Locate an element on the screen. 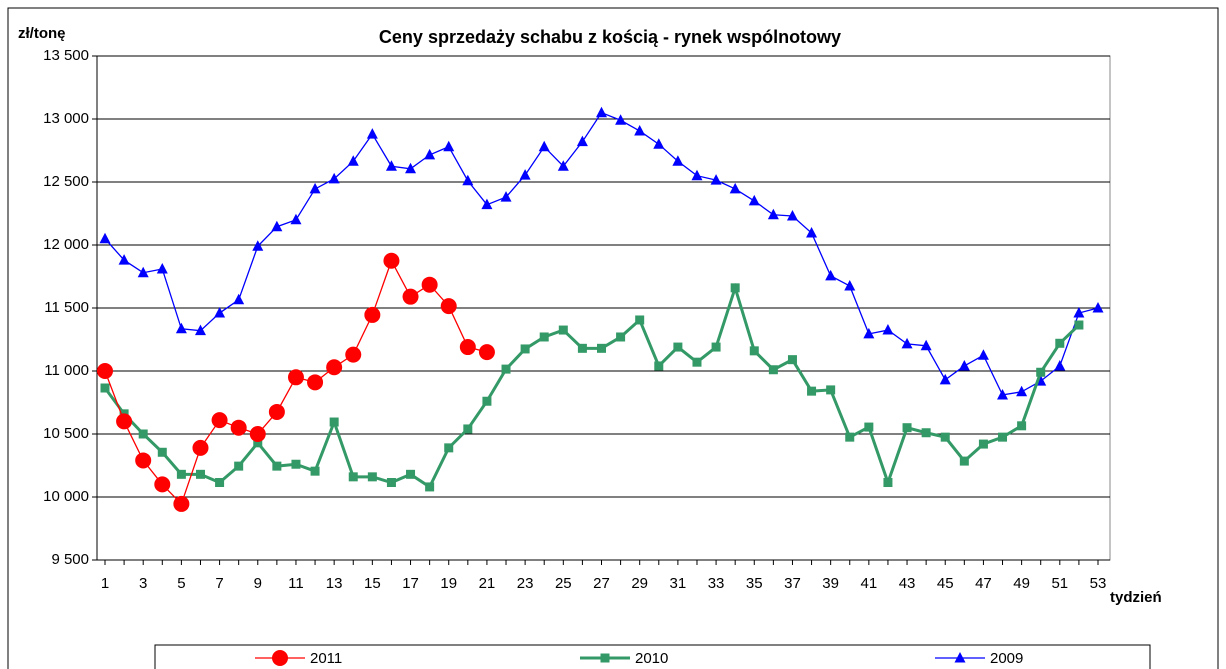 The image size is (1226, 669). x-tick-label: 13 is located at coordinates (334, 583).